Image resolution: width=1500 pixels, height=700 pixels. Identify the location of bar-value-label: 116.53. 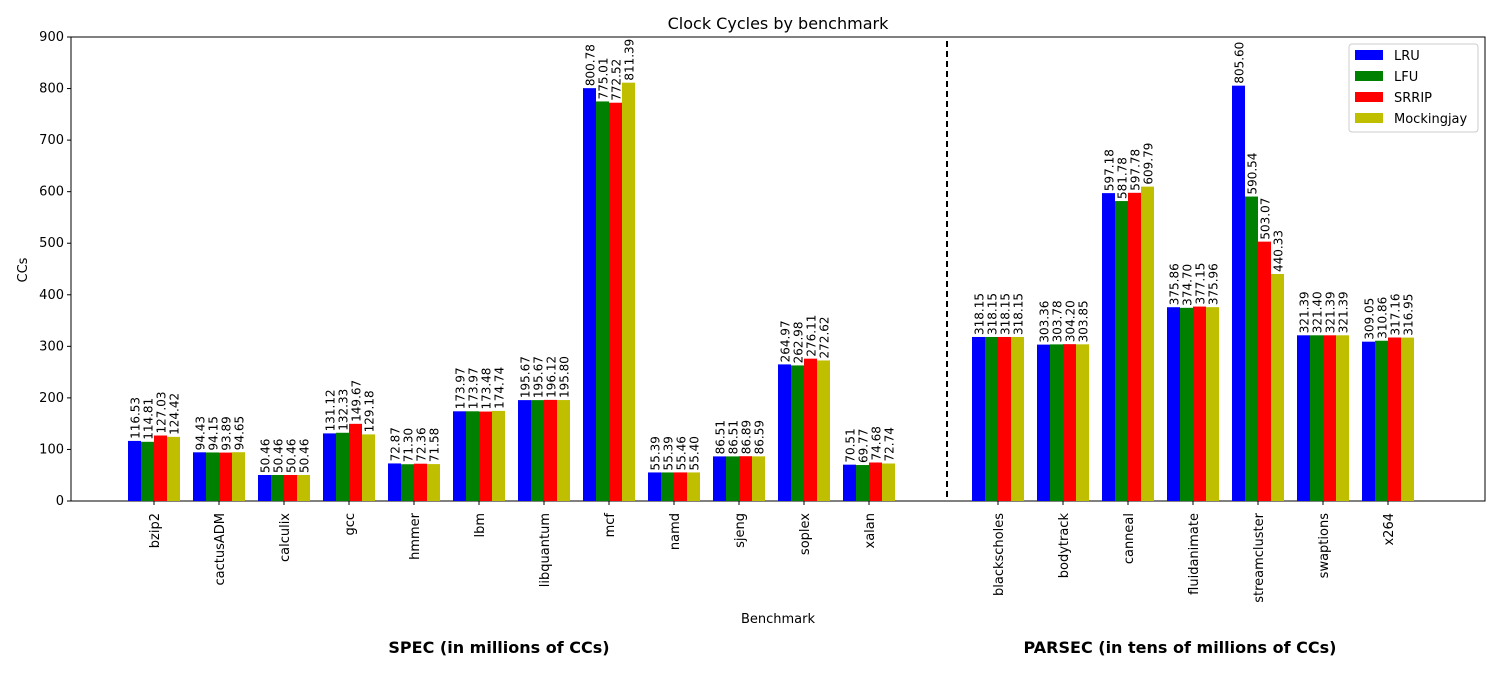
(136, 418).